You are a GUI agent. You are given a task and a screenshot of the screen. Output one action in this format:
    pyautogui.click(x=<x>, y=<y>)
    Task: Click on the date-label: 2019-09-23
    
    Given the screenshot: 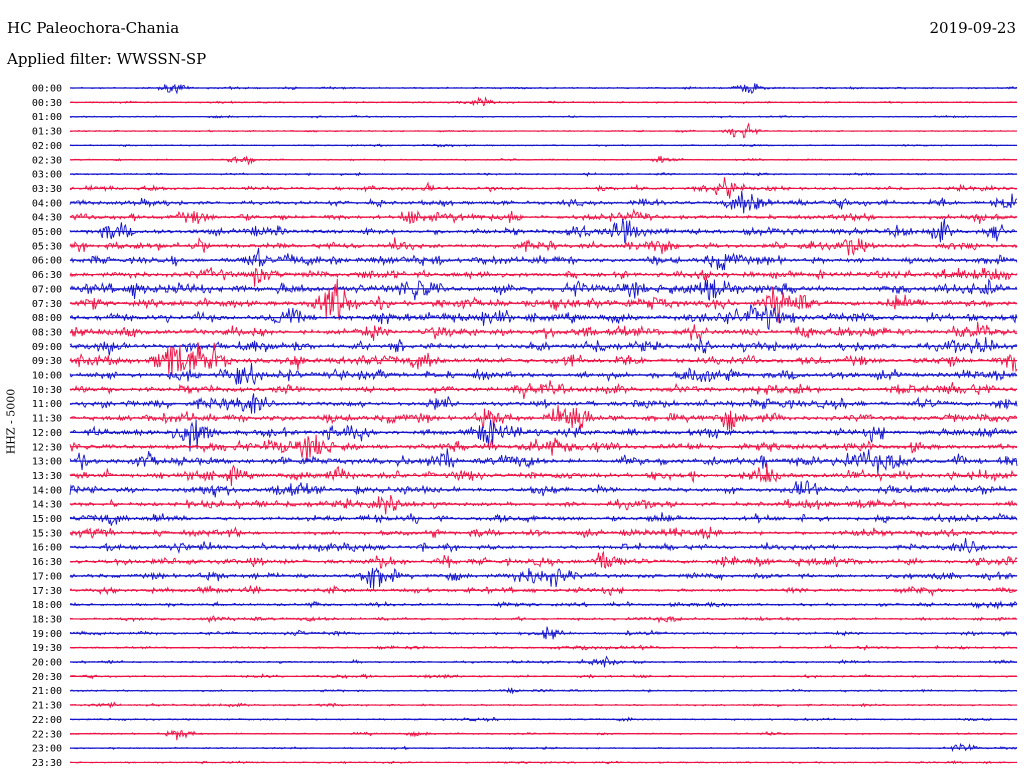 What is the action you would take?
    pyautogui.click(x=972, y=28)
    